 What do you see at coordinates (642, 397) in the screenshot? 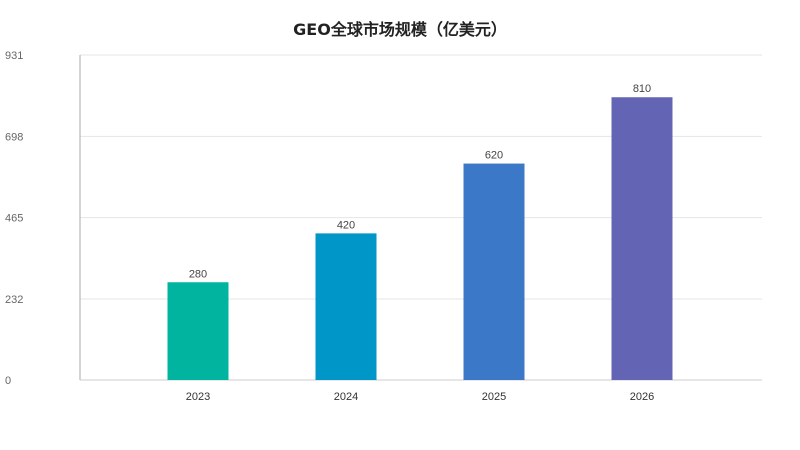
I see `x-tick-label: 2026` at bounding box center [642, 397].